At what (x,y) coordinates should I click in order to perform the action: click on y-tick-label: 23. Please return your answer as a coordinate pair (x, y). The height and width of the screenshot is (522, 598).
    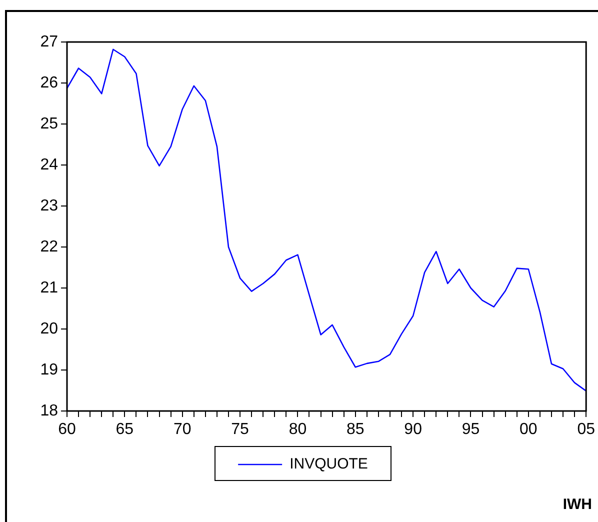
    Looking at the image, I should click on (49, 205).